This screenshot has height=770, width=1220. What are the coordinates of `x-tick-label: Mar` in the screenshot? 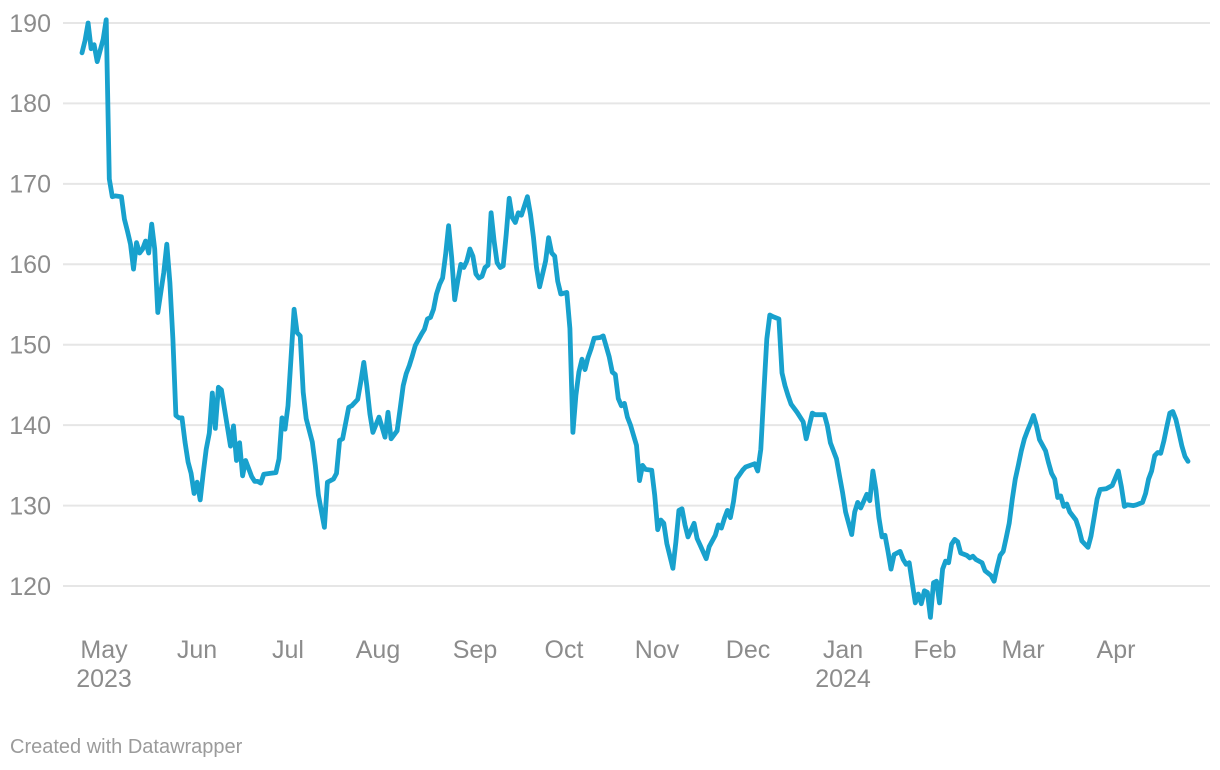 It's located at (1022, 650).